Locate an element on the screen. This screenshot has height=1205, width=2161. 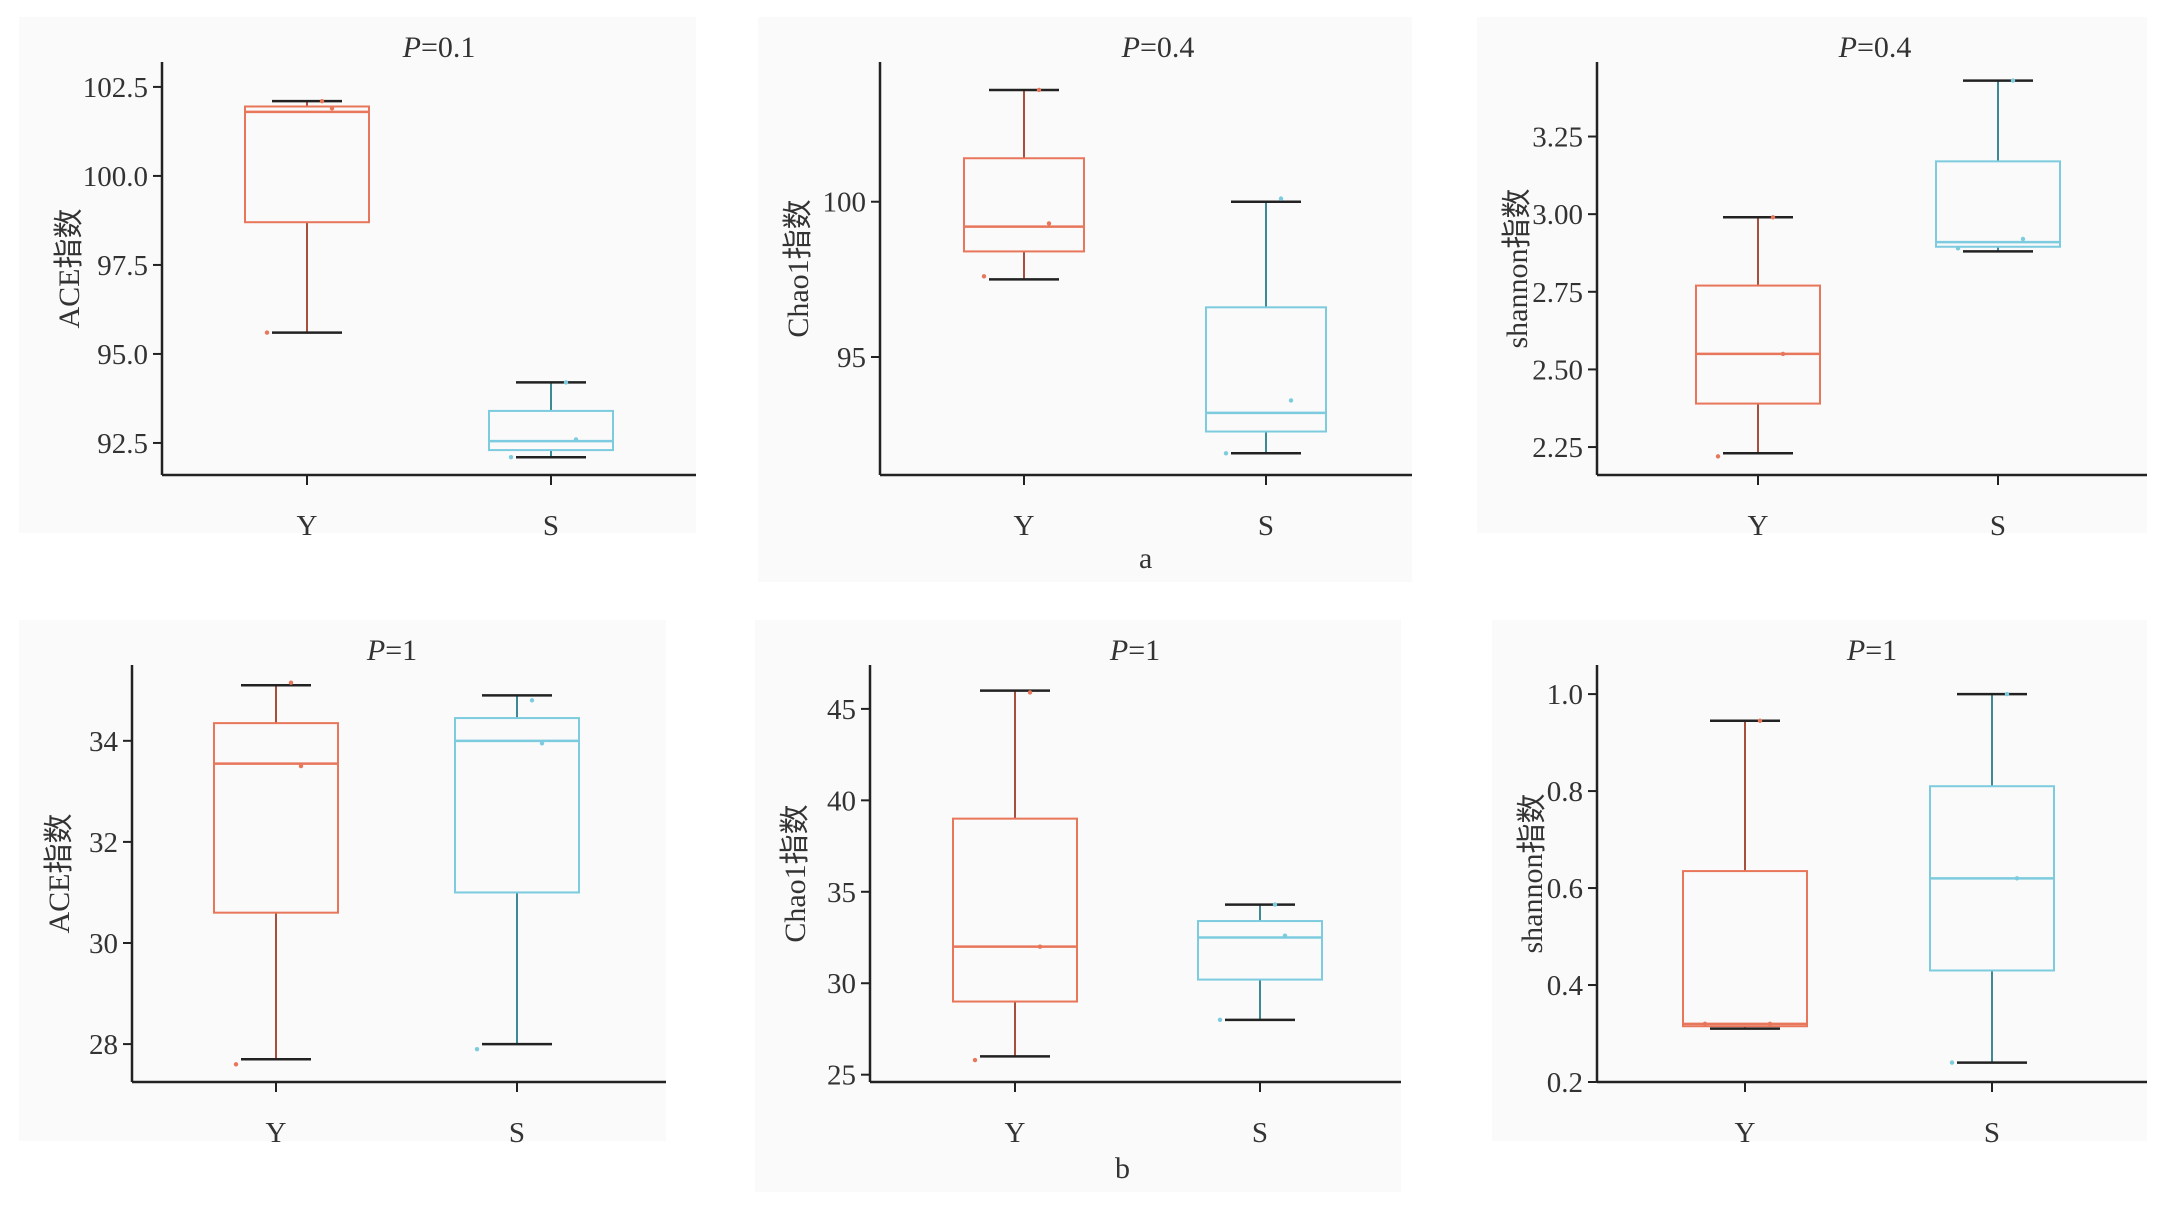
y-axis-label: ACE指数 is located at coordinates (69, 269).